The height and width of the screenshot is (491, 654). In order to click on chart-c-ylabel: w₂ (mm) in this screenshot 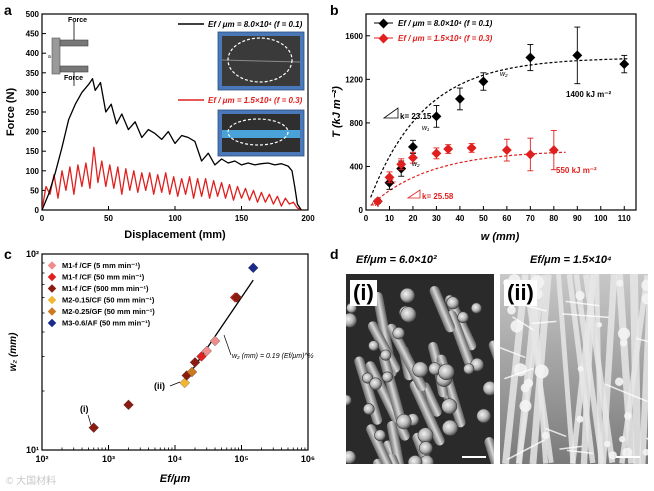, I will do `click(13, 351)`.